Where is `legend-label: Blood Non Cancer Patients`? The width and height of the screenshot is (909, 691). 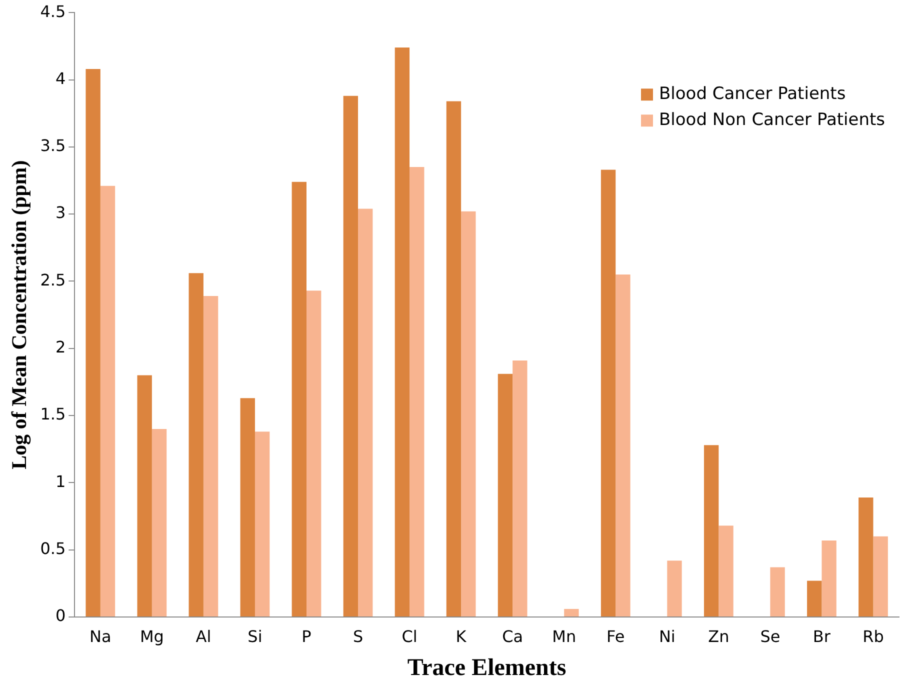 legend-label: Blood Non Cancer Patients is located at coordinates (772, 120).